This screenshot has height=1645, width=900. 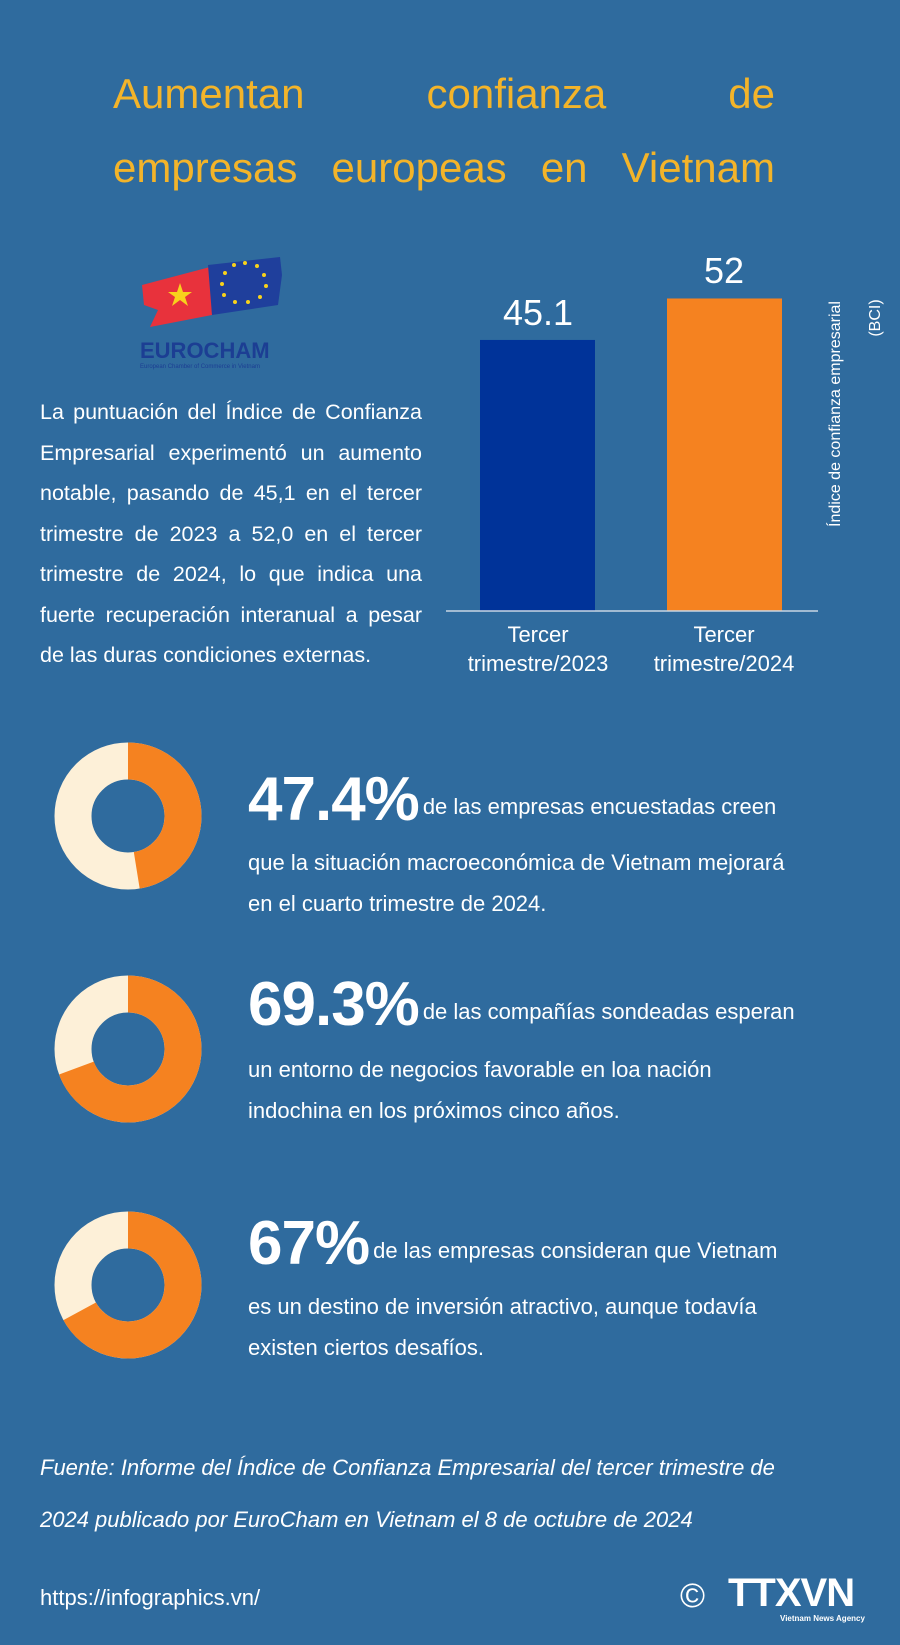 What do you see at coordinates (538, 649) in the screenshot?
I see `category-label-2023: Tercer trimestre/2023` at bounding box center [538, 649].